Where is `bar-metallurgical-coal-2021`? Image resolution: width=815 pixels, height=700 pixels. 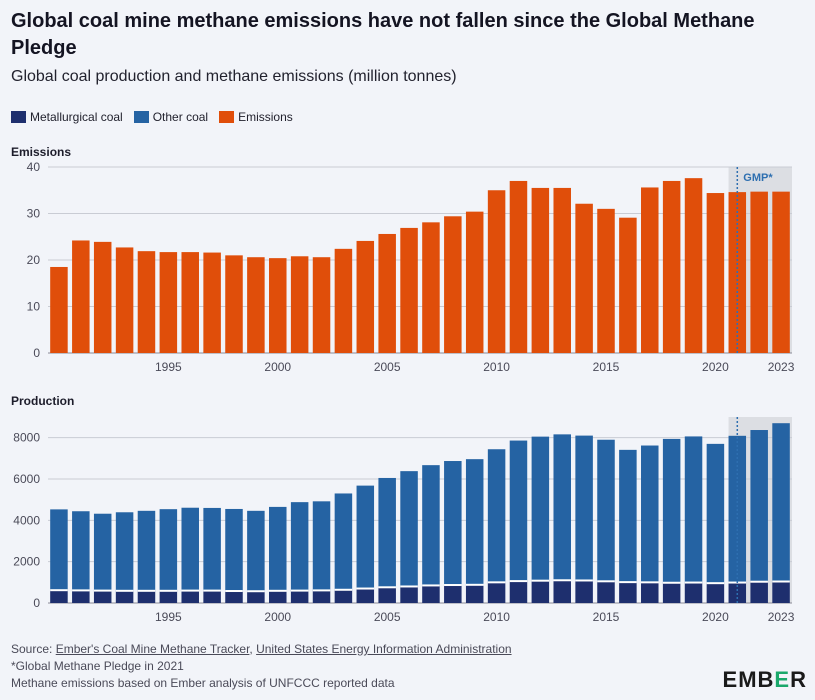 bar-metallurgical-coal-2021 is located at coordinates (737, 592).